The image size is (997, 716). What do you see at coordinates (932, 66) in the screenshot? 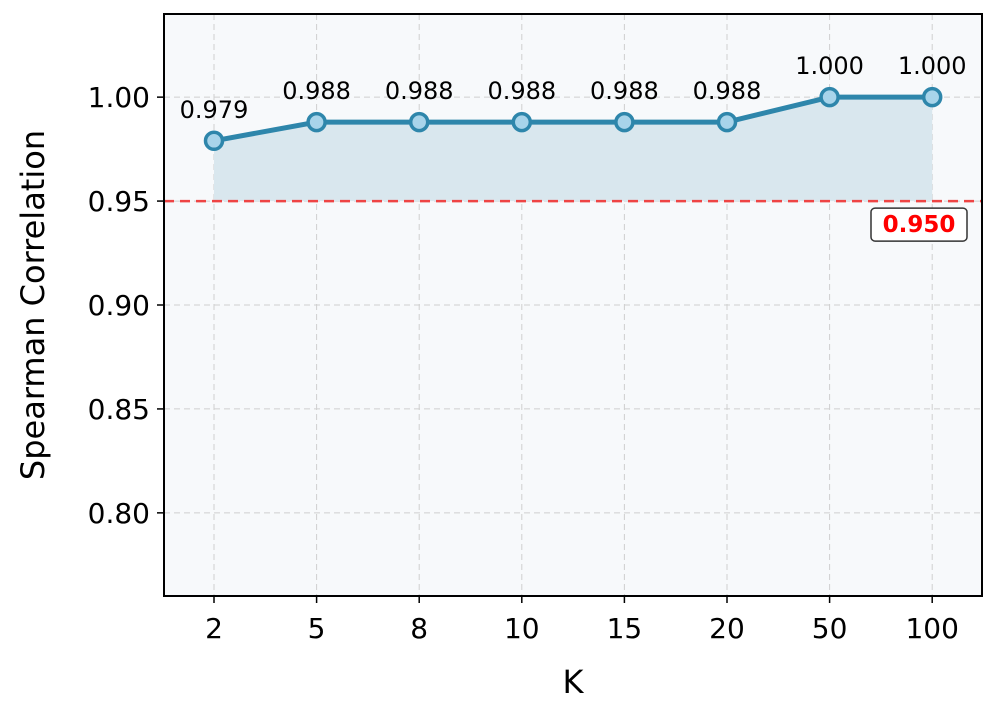
I see `data-label-100: 1.000` at bounding box center [932, 66].